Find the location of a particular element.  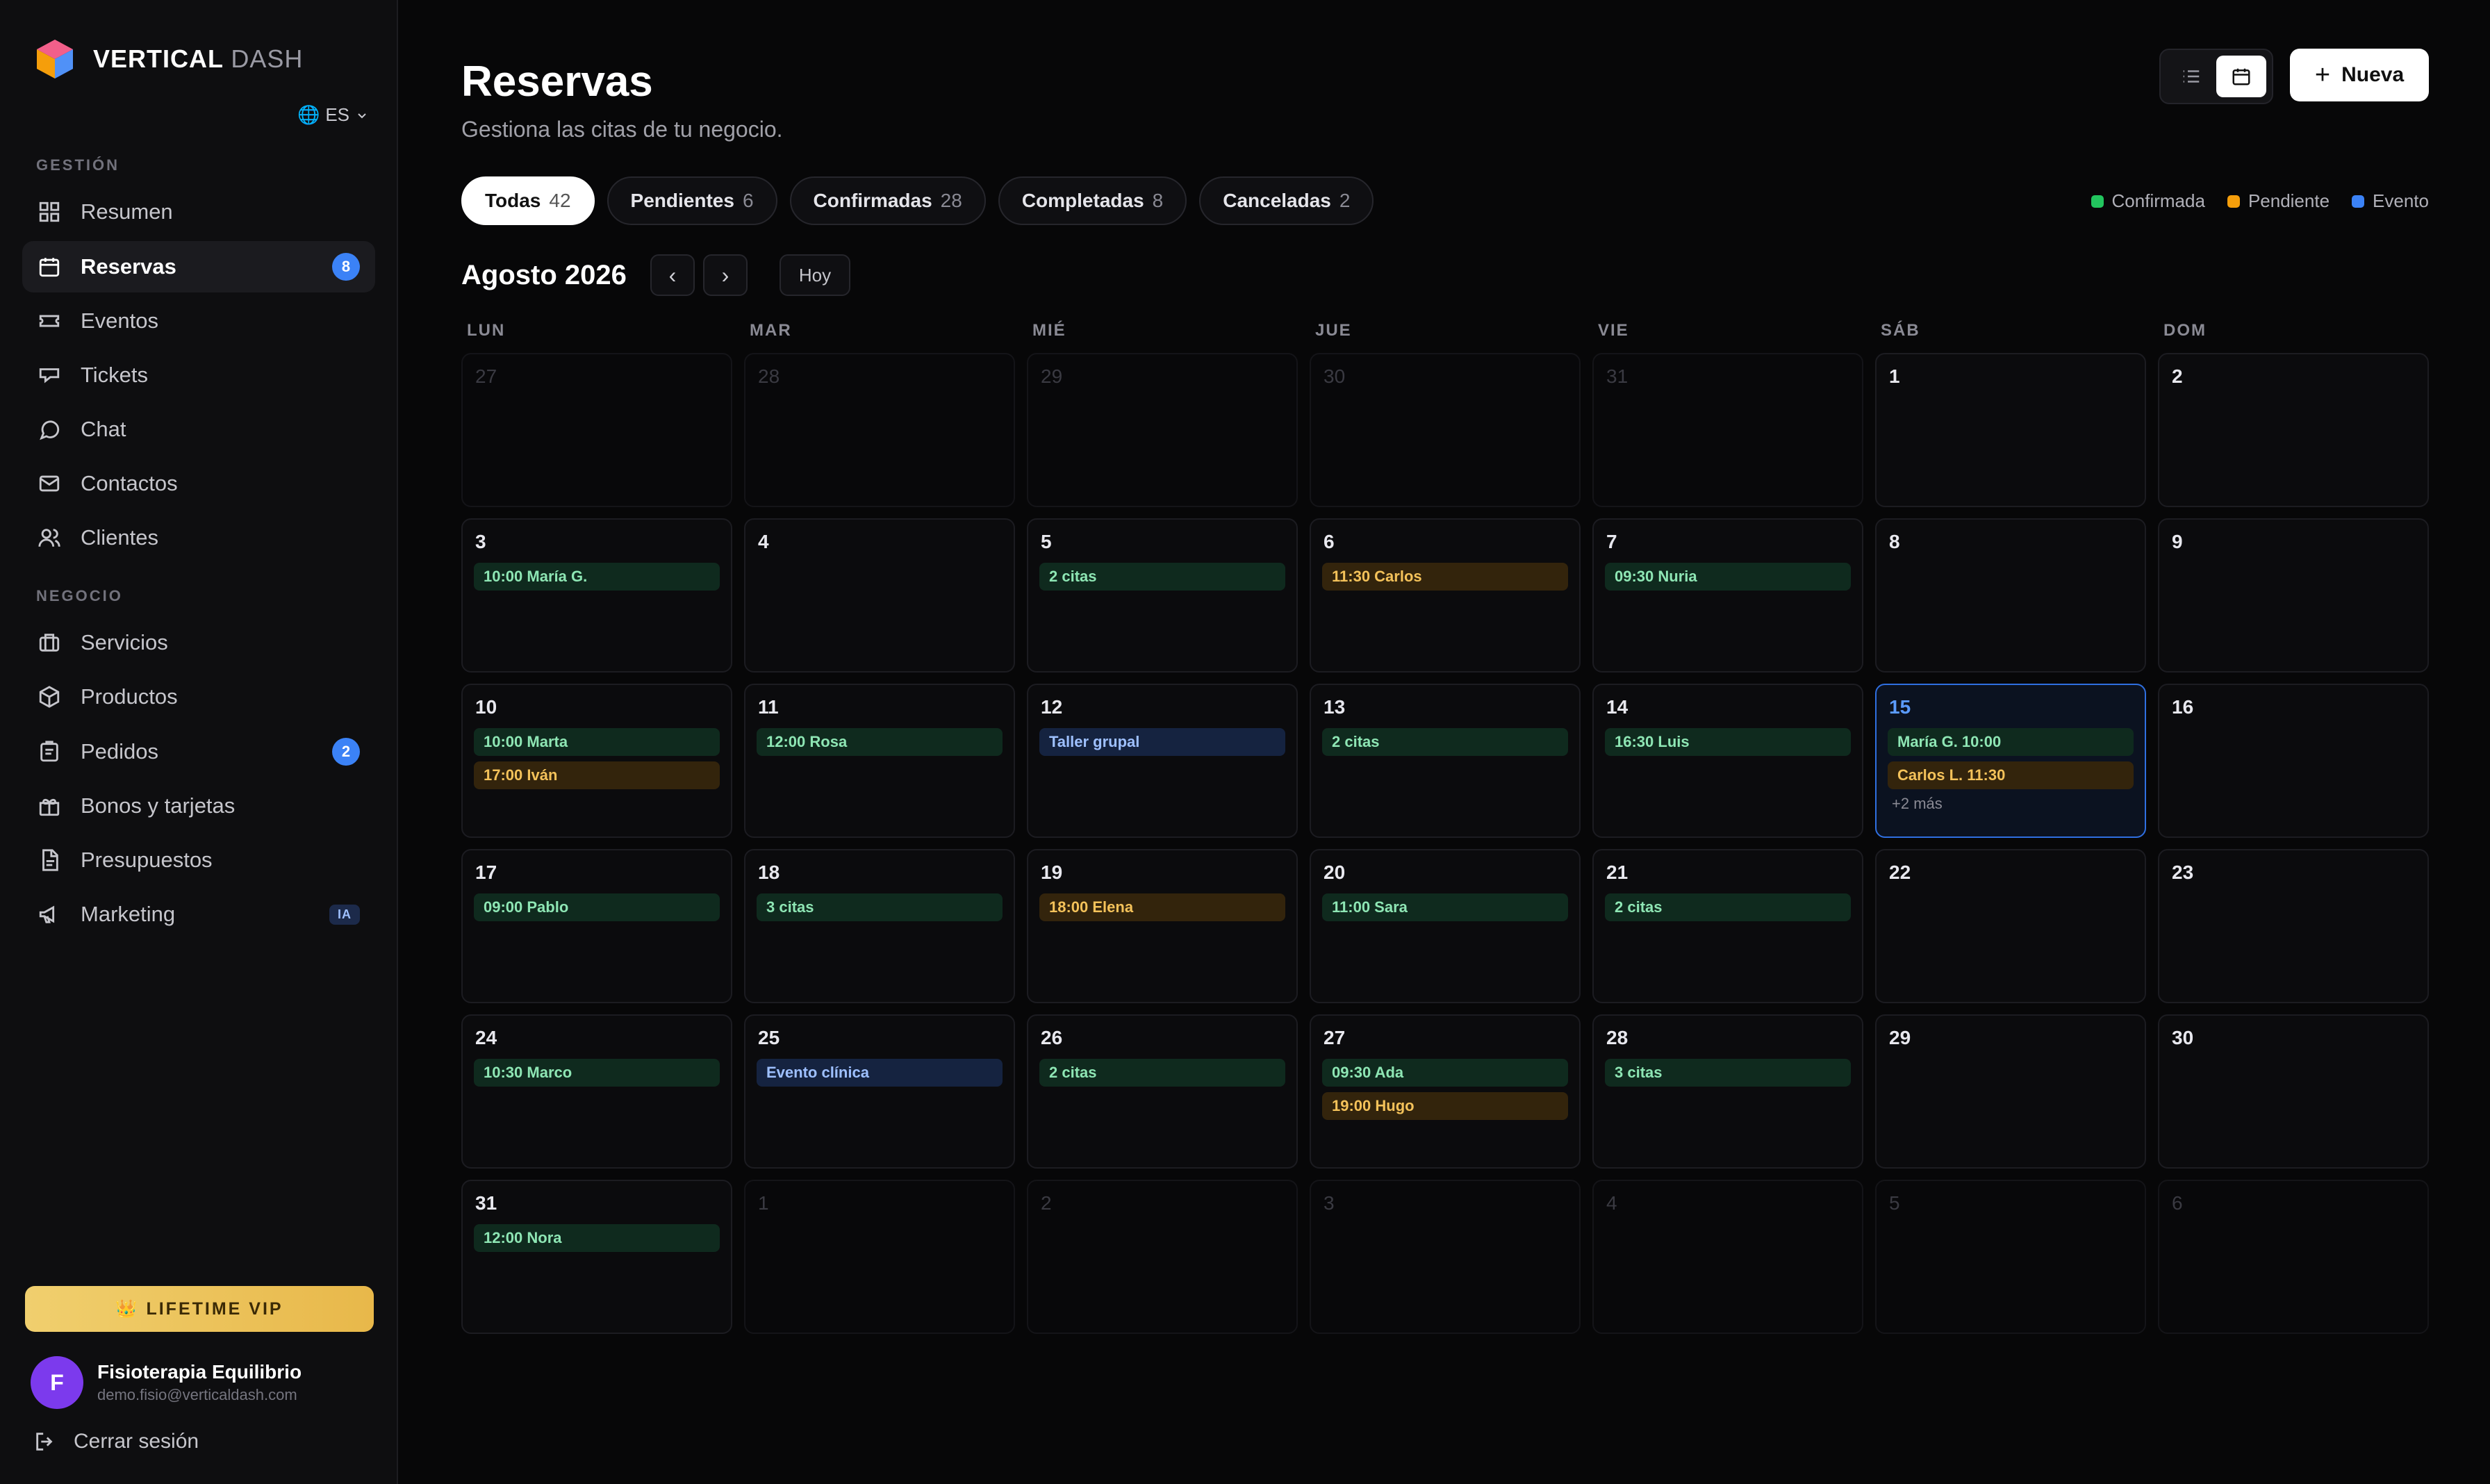

booking-chip: Taller grupal is located at coordinates (1162, 742).